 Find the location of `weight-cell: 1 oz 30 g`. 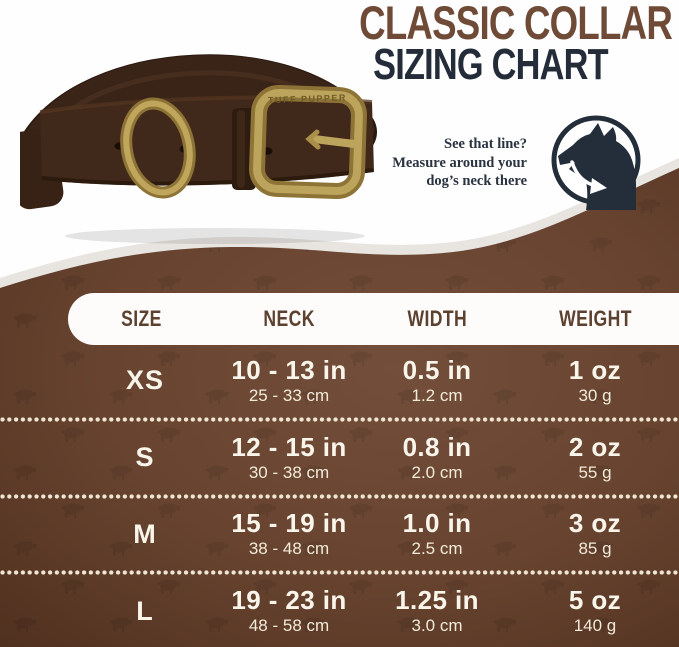

weight-cell: 1 oz 30 g is located at coordinates (595, 381).